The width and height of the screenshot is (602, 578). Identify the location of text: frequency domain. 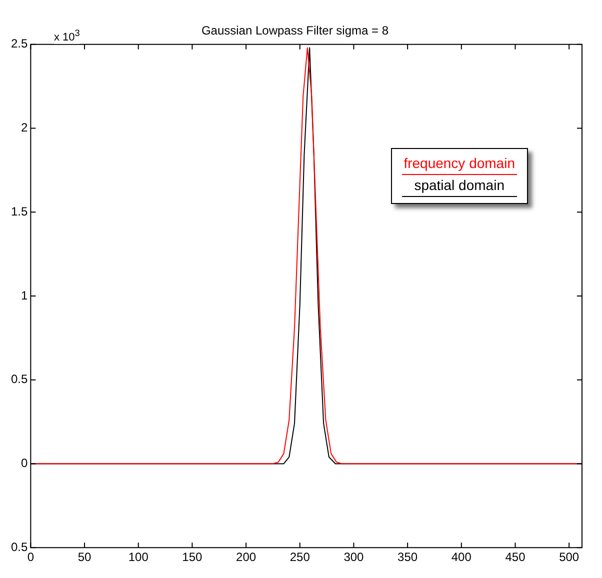
(459, 164).